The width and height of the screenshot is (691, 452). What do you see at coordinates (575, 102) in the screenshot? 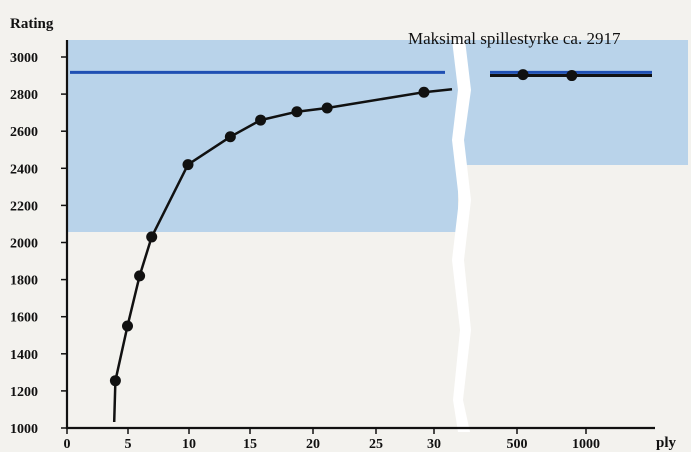
I see `plot-panel-right` at bounding box center [575, 102].